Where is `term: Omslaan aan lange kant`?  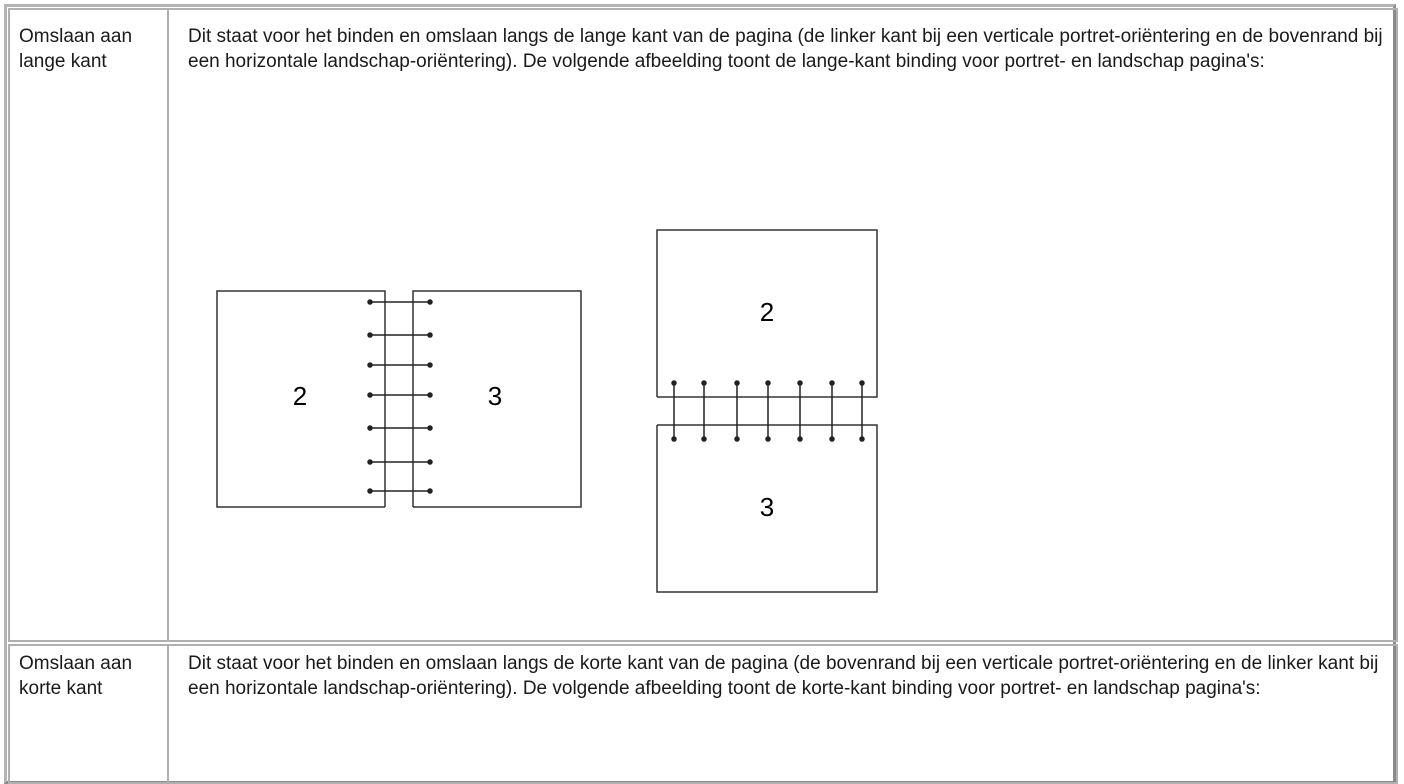
term: Omslaan aan lange kant is located at coordinates (76, 49).